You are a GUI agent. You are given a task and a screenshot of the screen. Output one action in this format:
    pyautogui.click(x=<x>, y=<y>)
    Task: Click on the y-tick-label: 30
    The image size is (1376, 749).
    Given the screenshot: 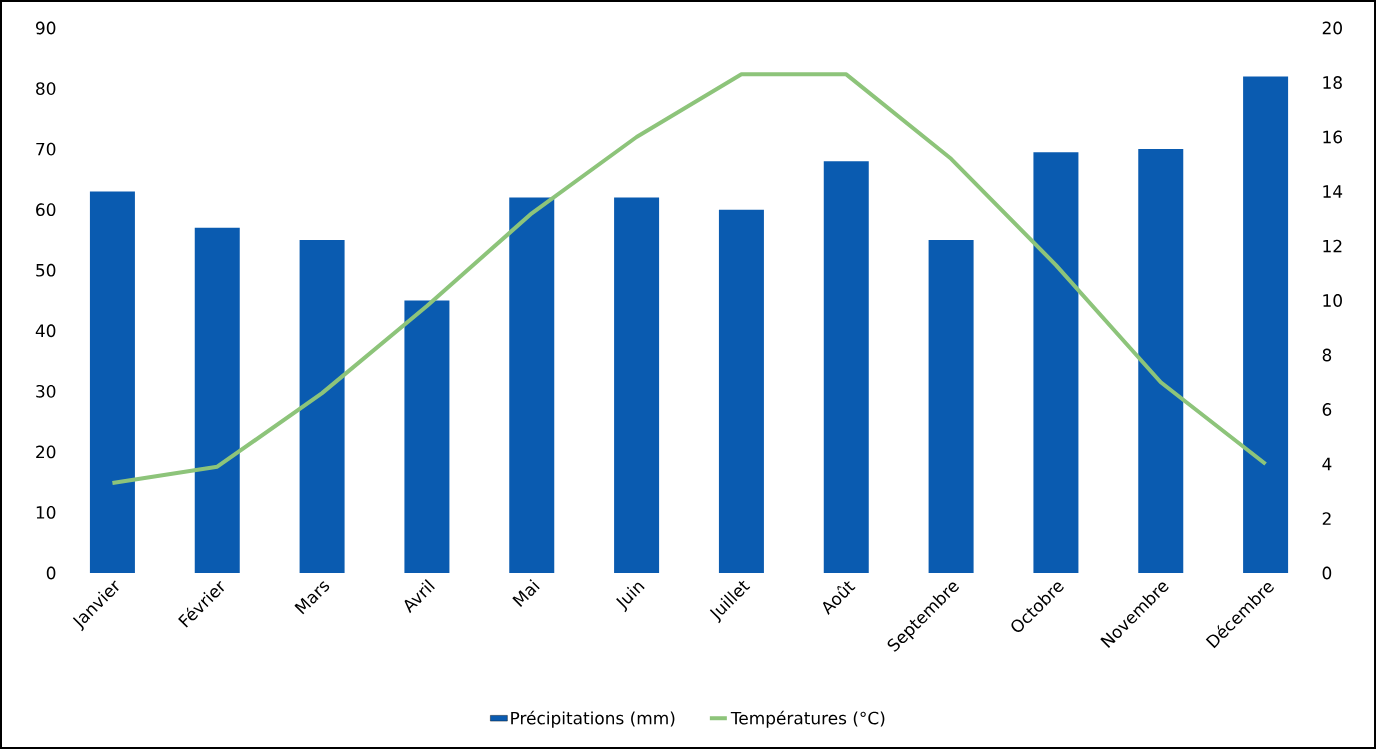 What is the action you would take?
    pyautogui.click(x=46, y=391)
    